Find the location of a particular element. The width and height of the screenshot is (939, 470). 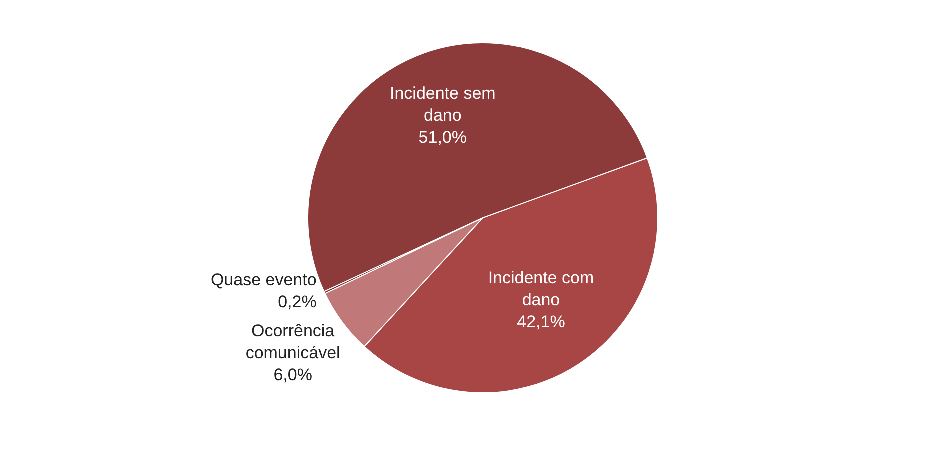

data-label: 42,1% is located at coordinates (541, 322).